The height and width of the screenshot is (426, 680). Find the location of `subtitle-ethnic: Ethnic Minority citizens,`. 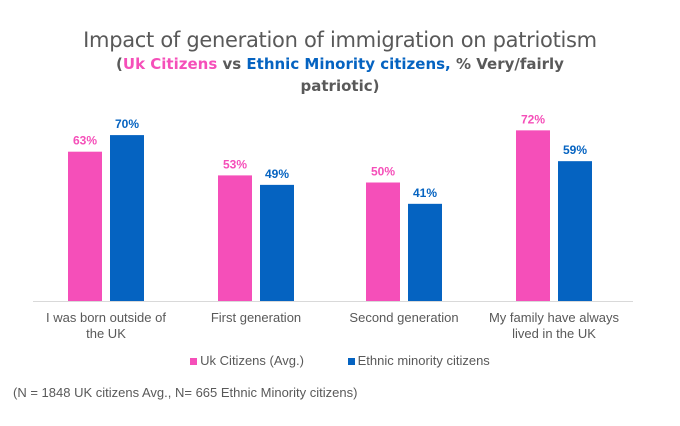

subtitle-ethnic: Ethnic Minority citizens, is located at coordinates (348, 64).